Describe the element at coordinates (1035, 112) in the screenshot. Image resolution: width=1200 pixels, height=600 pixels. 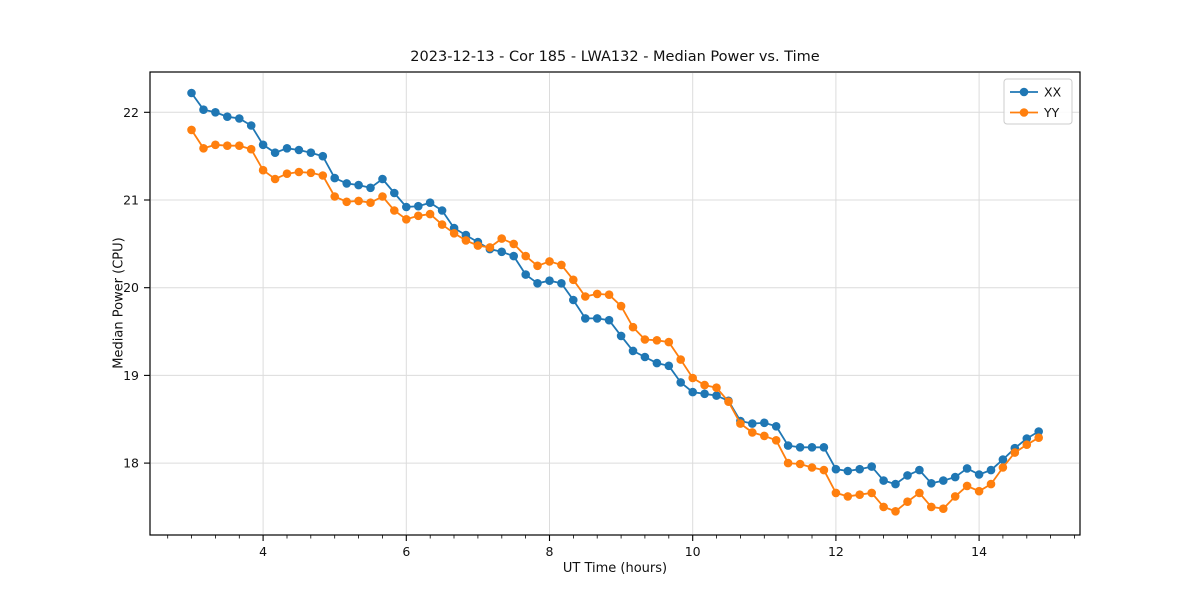
I see `legend-entry-YY: YY` at that location.